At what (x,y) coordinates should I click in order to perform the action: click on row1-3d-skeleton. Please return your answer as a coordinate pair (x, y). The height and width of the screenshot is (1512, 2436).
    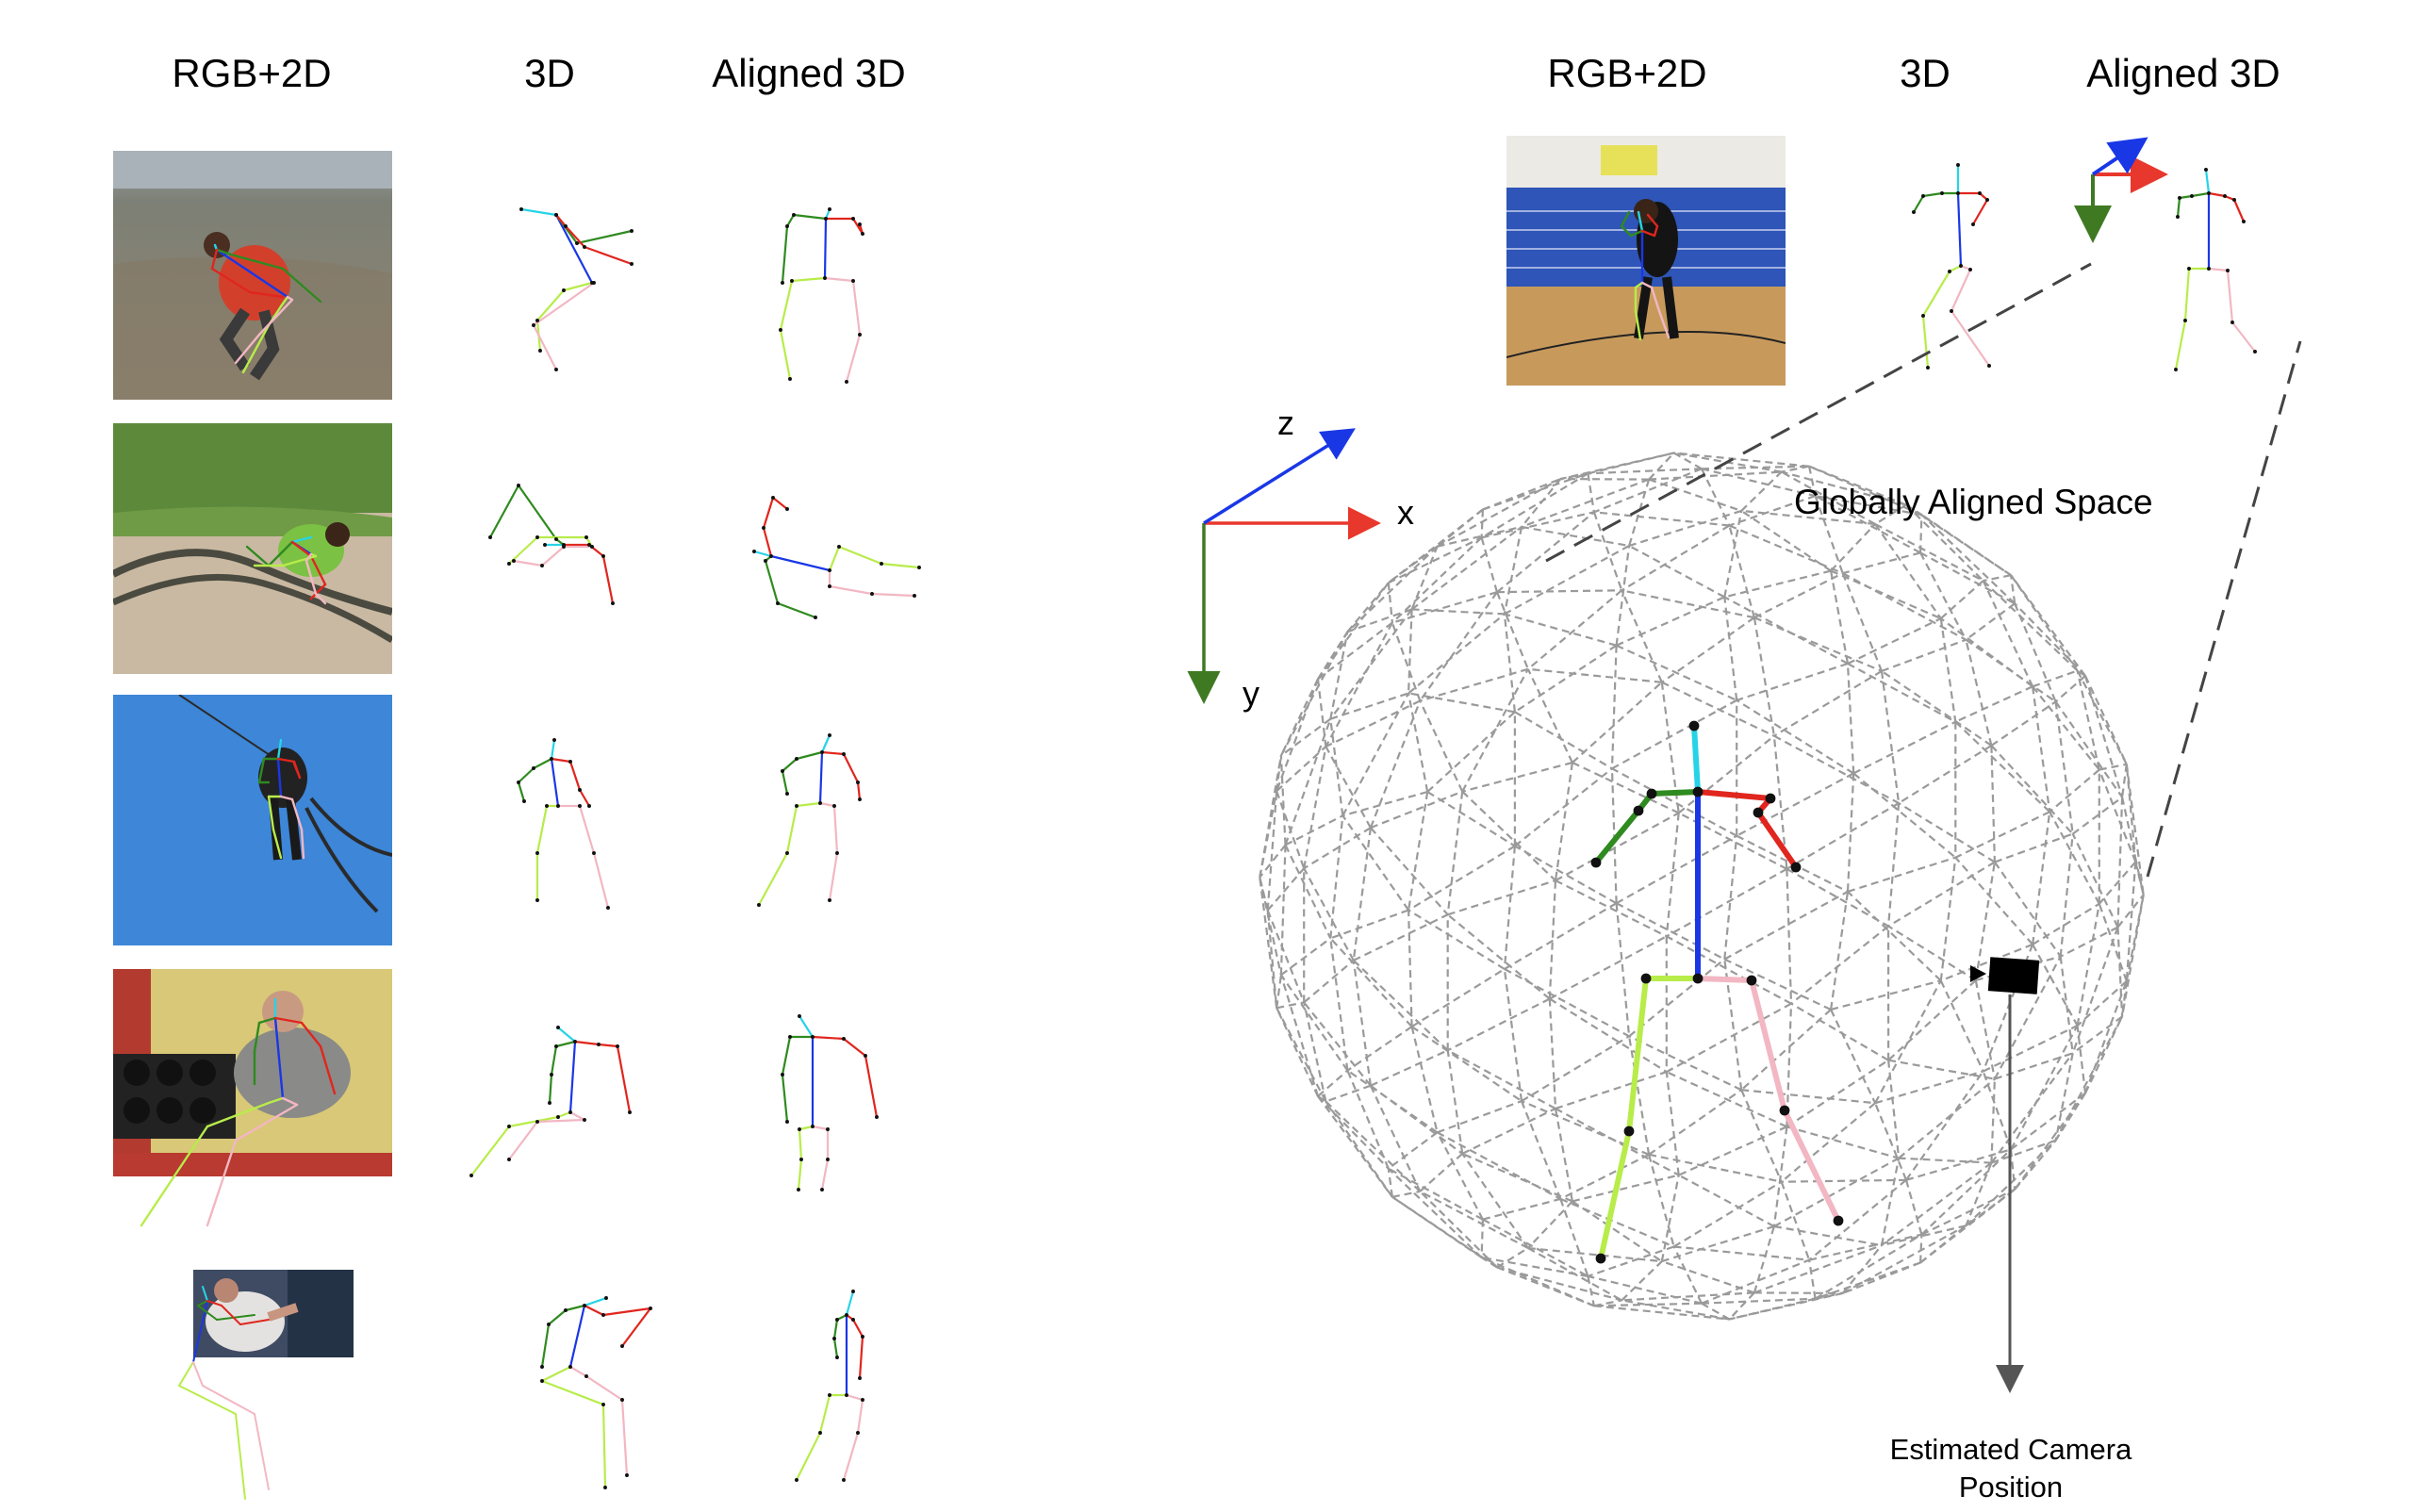
    Looking at the image, I should click on (576, 289).